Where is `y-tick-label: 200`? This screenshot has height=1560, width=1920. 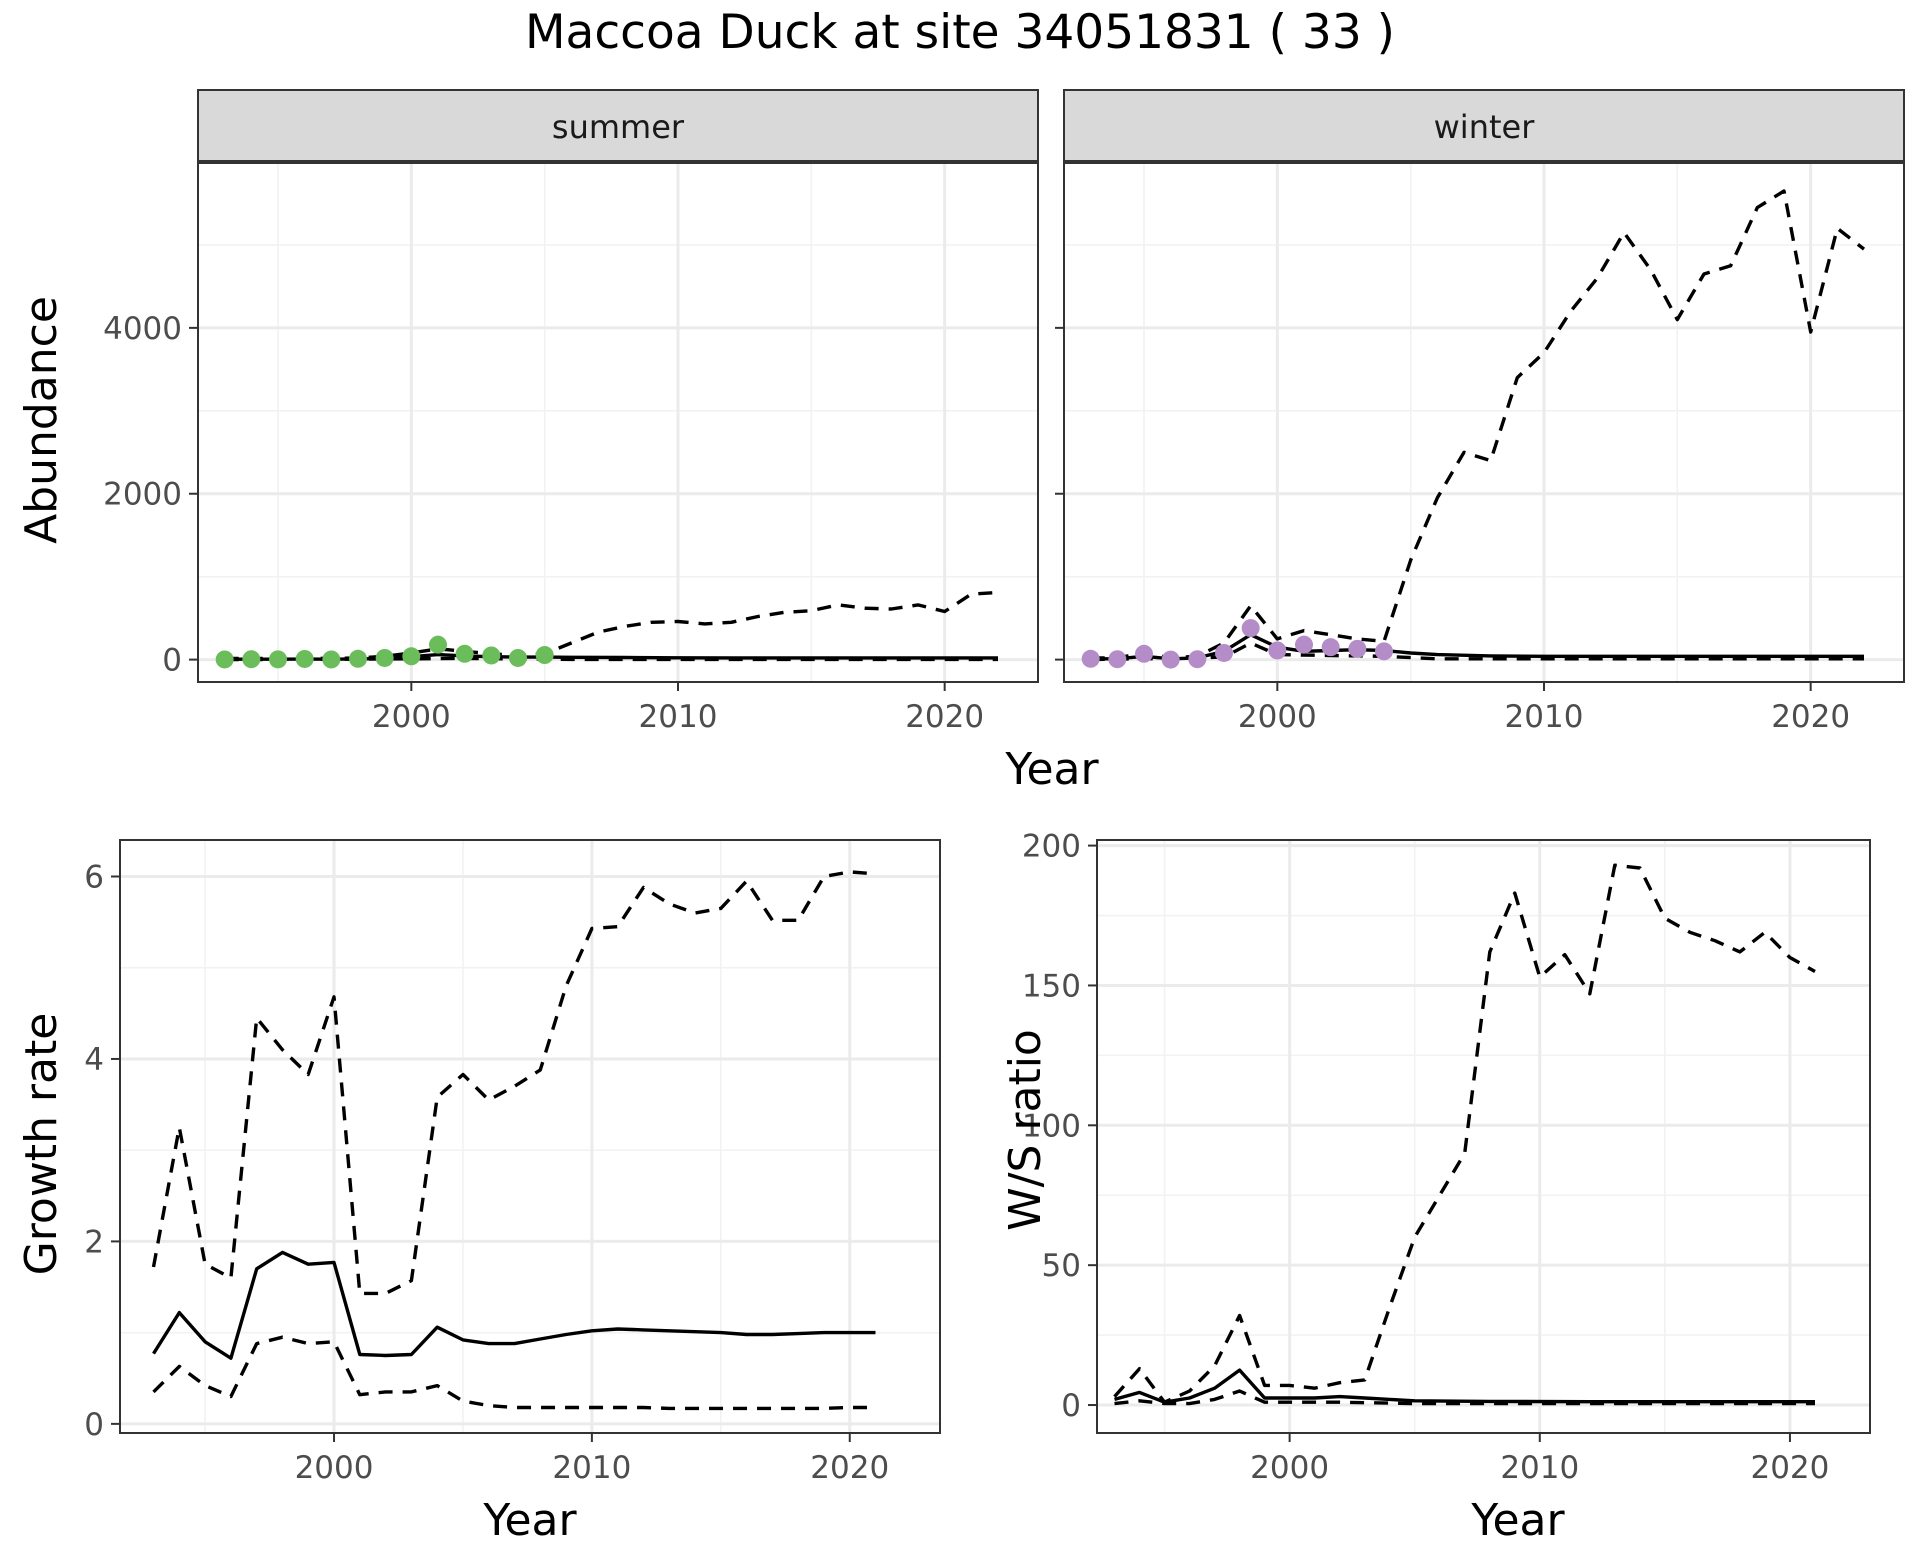
y-tick-label: 200 is located at coordinates (1051, 847).